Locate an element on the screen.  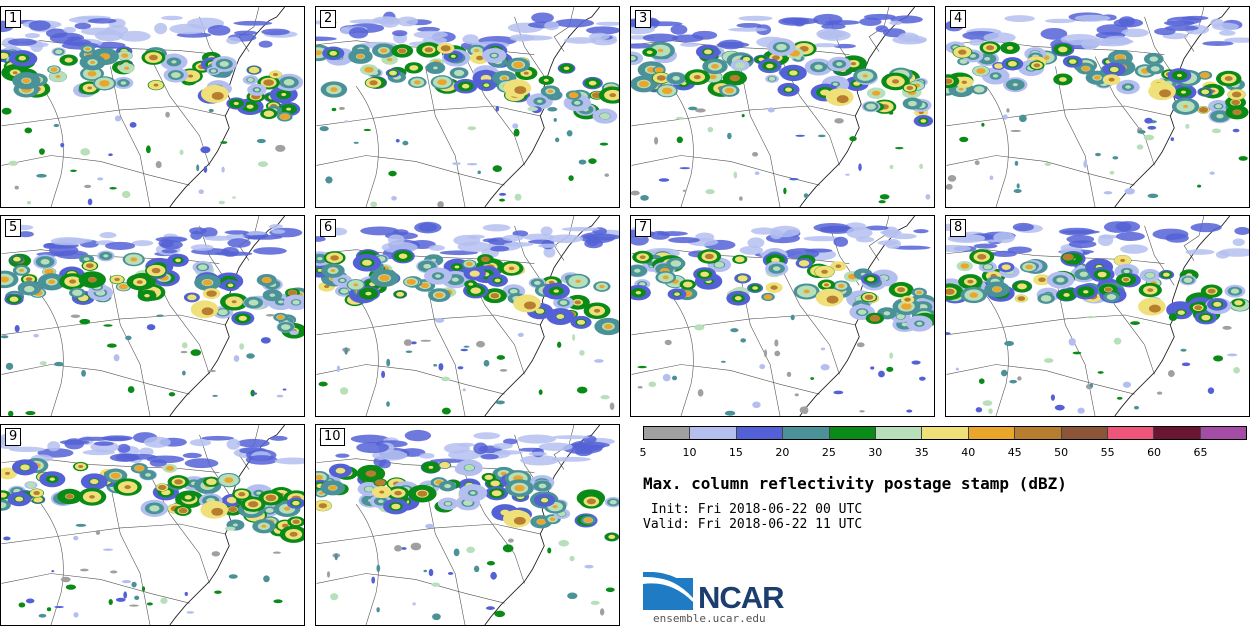
stamp-panel-10: 10 is located at coordinates (467, 525).